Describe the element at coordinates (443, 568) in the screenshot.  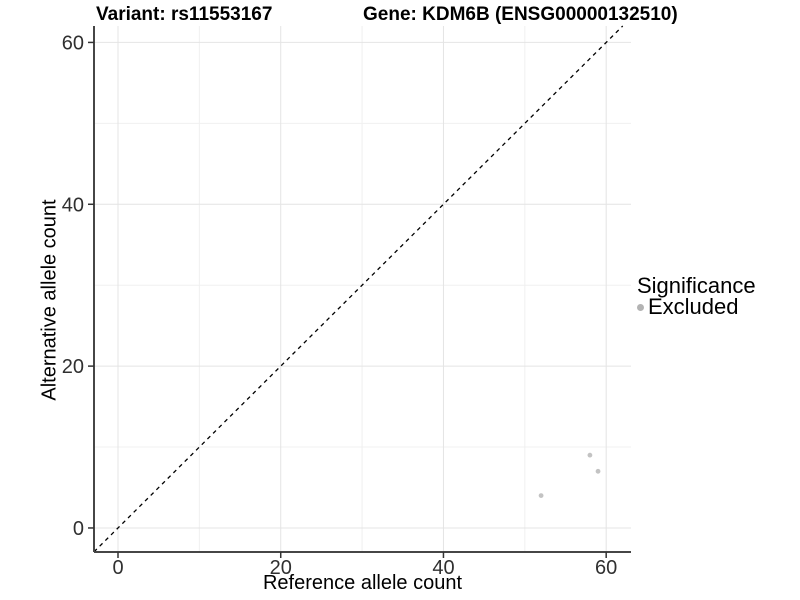
I see `x-tick-label: 40` at that location.